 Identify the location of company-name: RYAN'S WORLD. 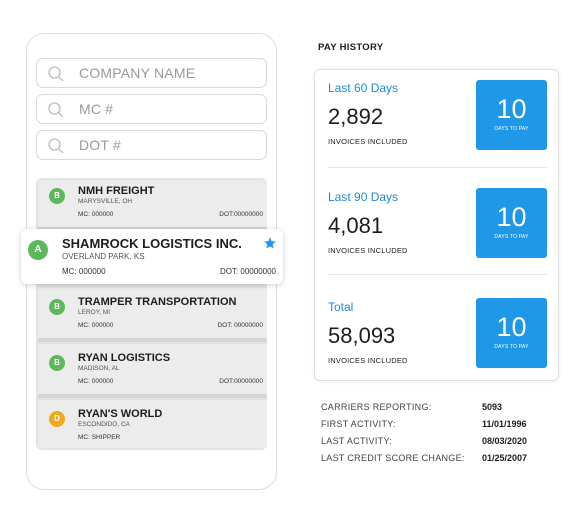
(120, 414).